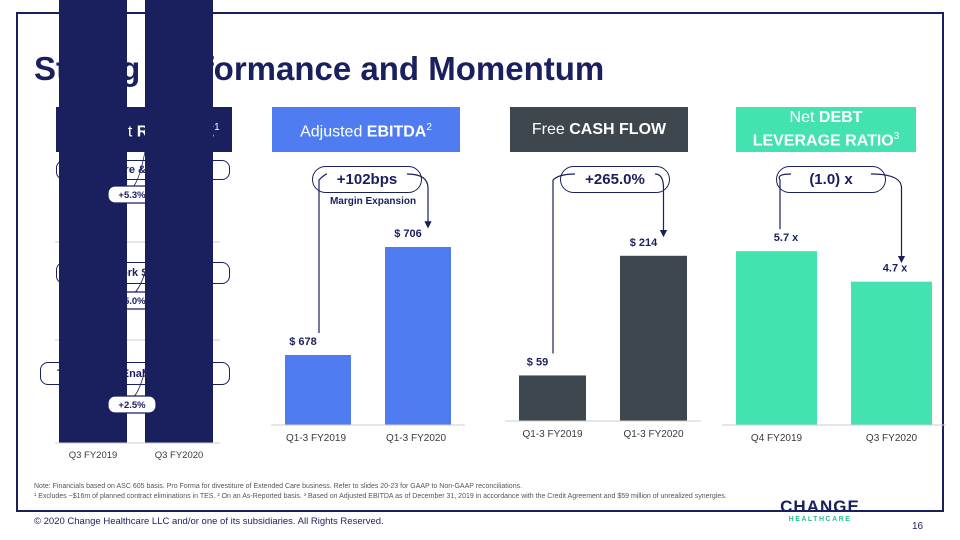  Describe the element at coordinates (918, 526) in the screenshot. I see `page-number: 16` at that location.